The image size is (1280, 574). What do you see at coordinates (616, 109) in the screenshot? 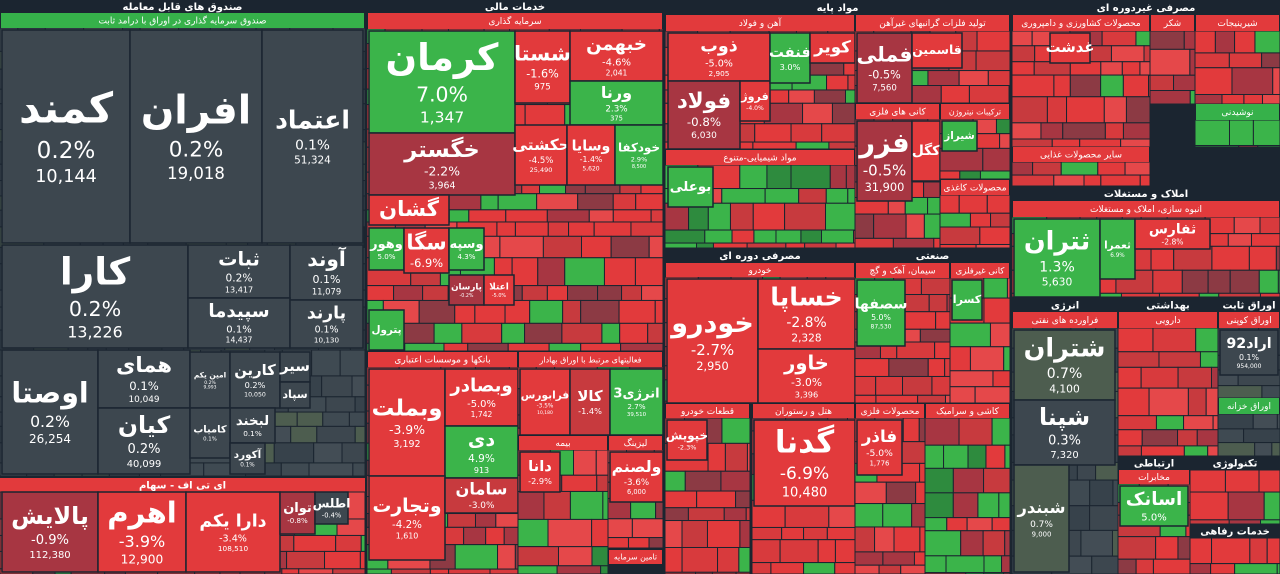
I see `stock-change: 2.3%` at bounding box center [616, 109].